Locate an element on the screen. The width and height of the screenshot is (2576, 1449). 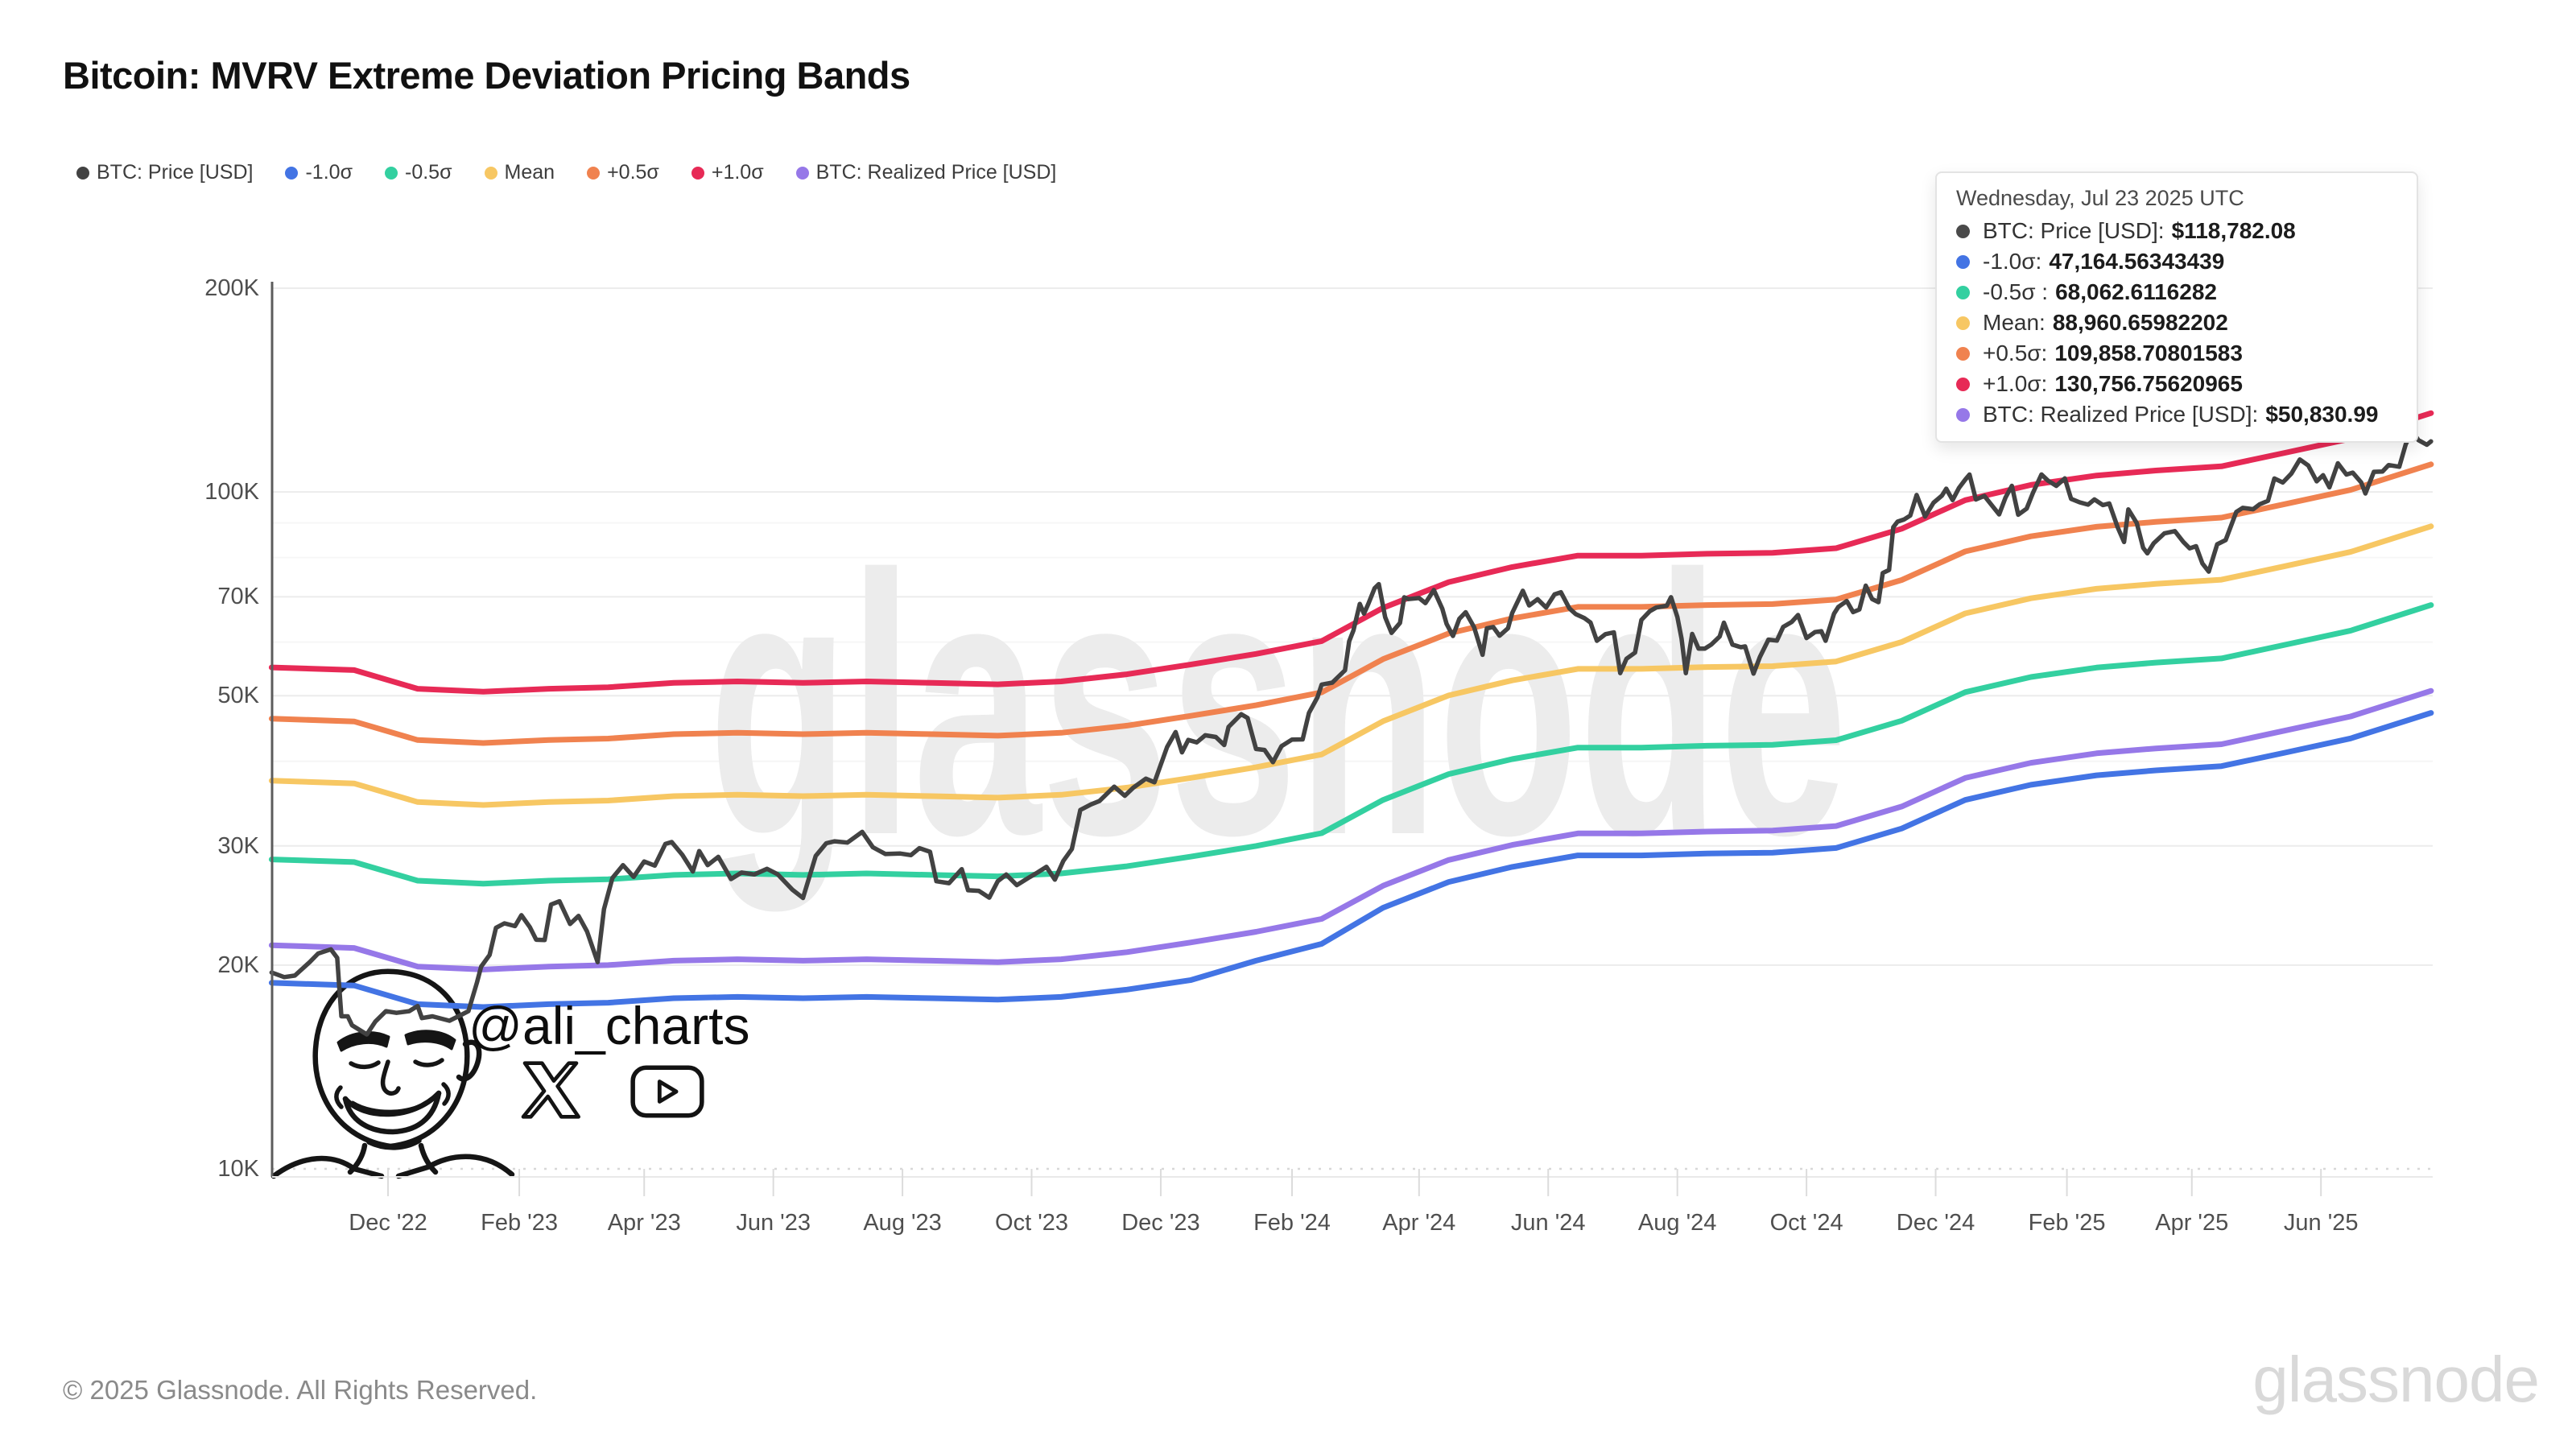
legend-item-btc-price-usd: BTC: Price [USD] is located at coordinates (164, 172).